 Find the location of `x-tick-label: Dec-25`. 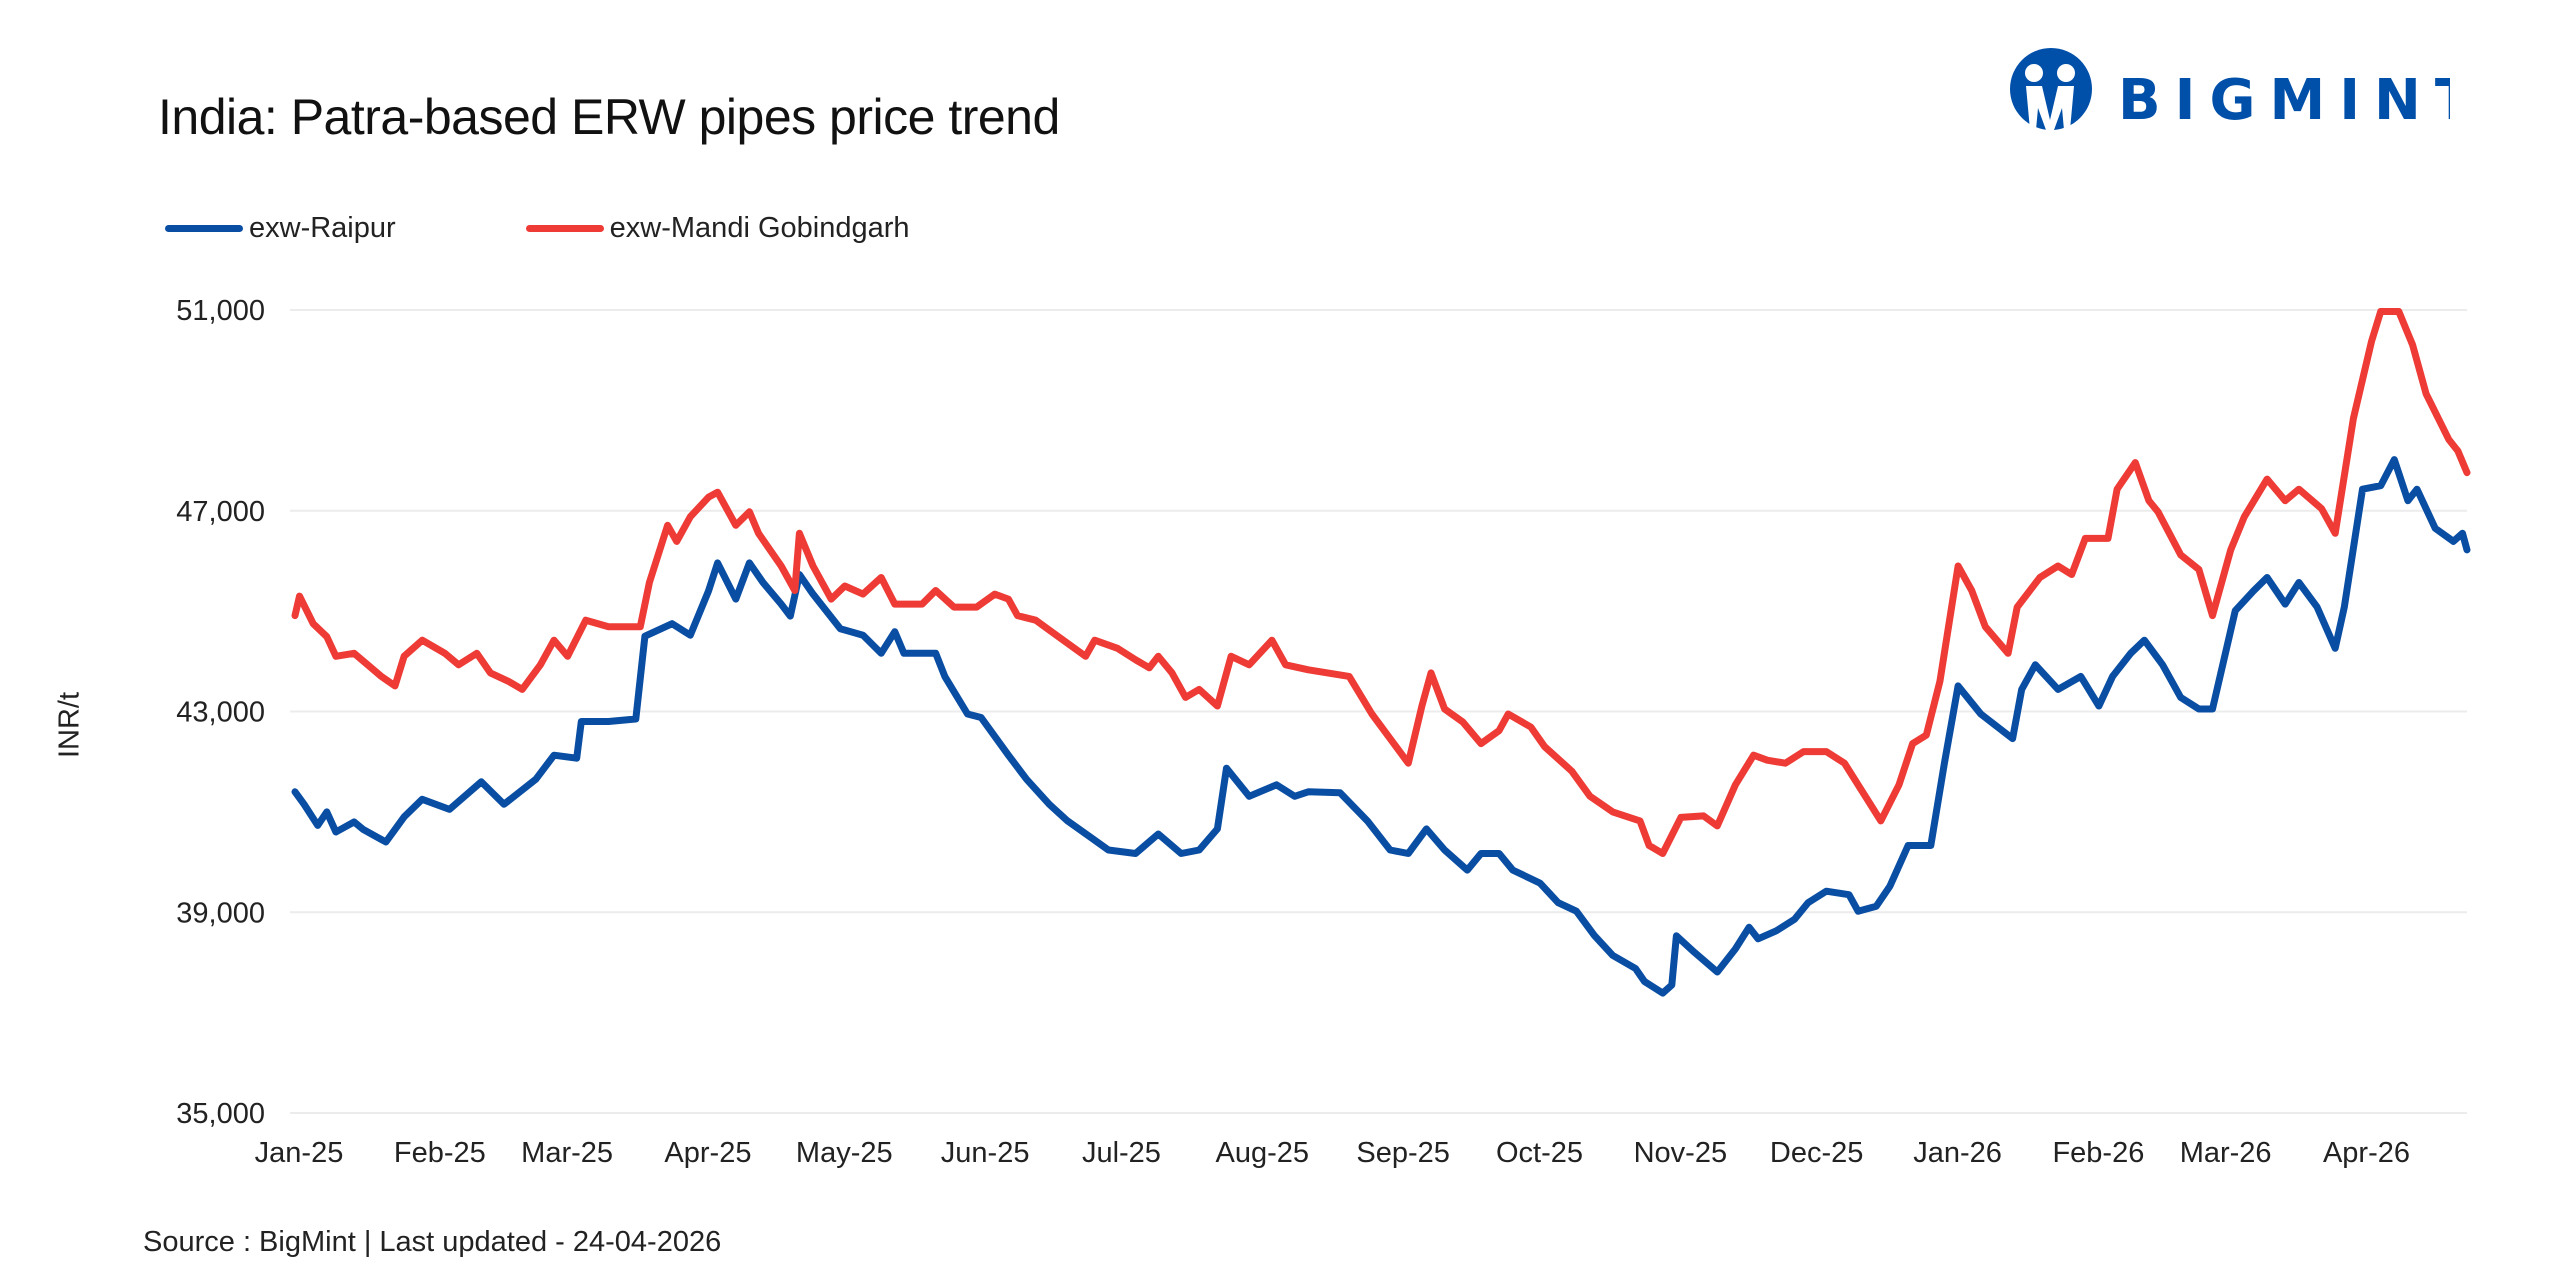

x-tick-label: Dec-25 is located at coordinates (1817, 1153).